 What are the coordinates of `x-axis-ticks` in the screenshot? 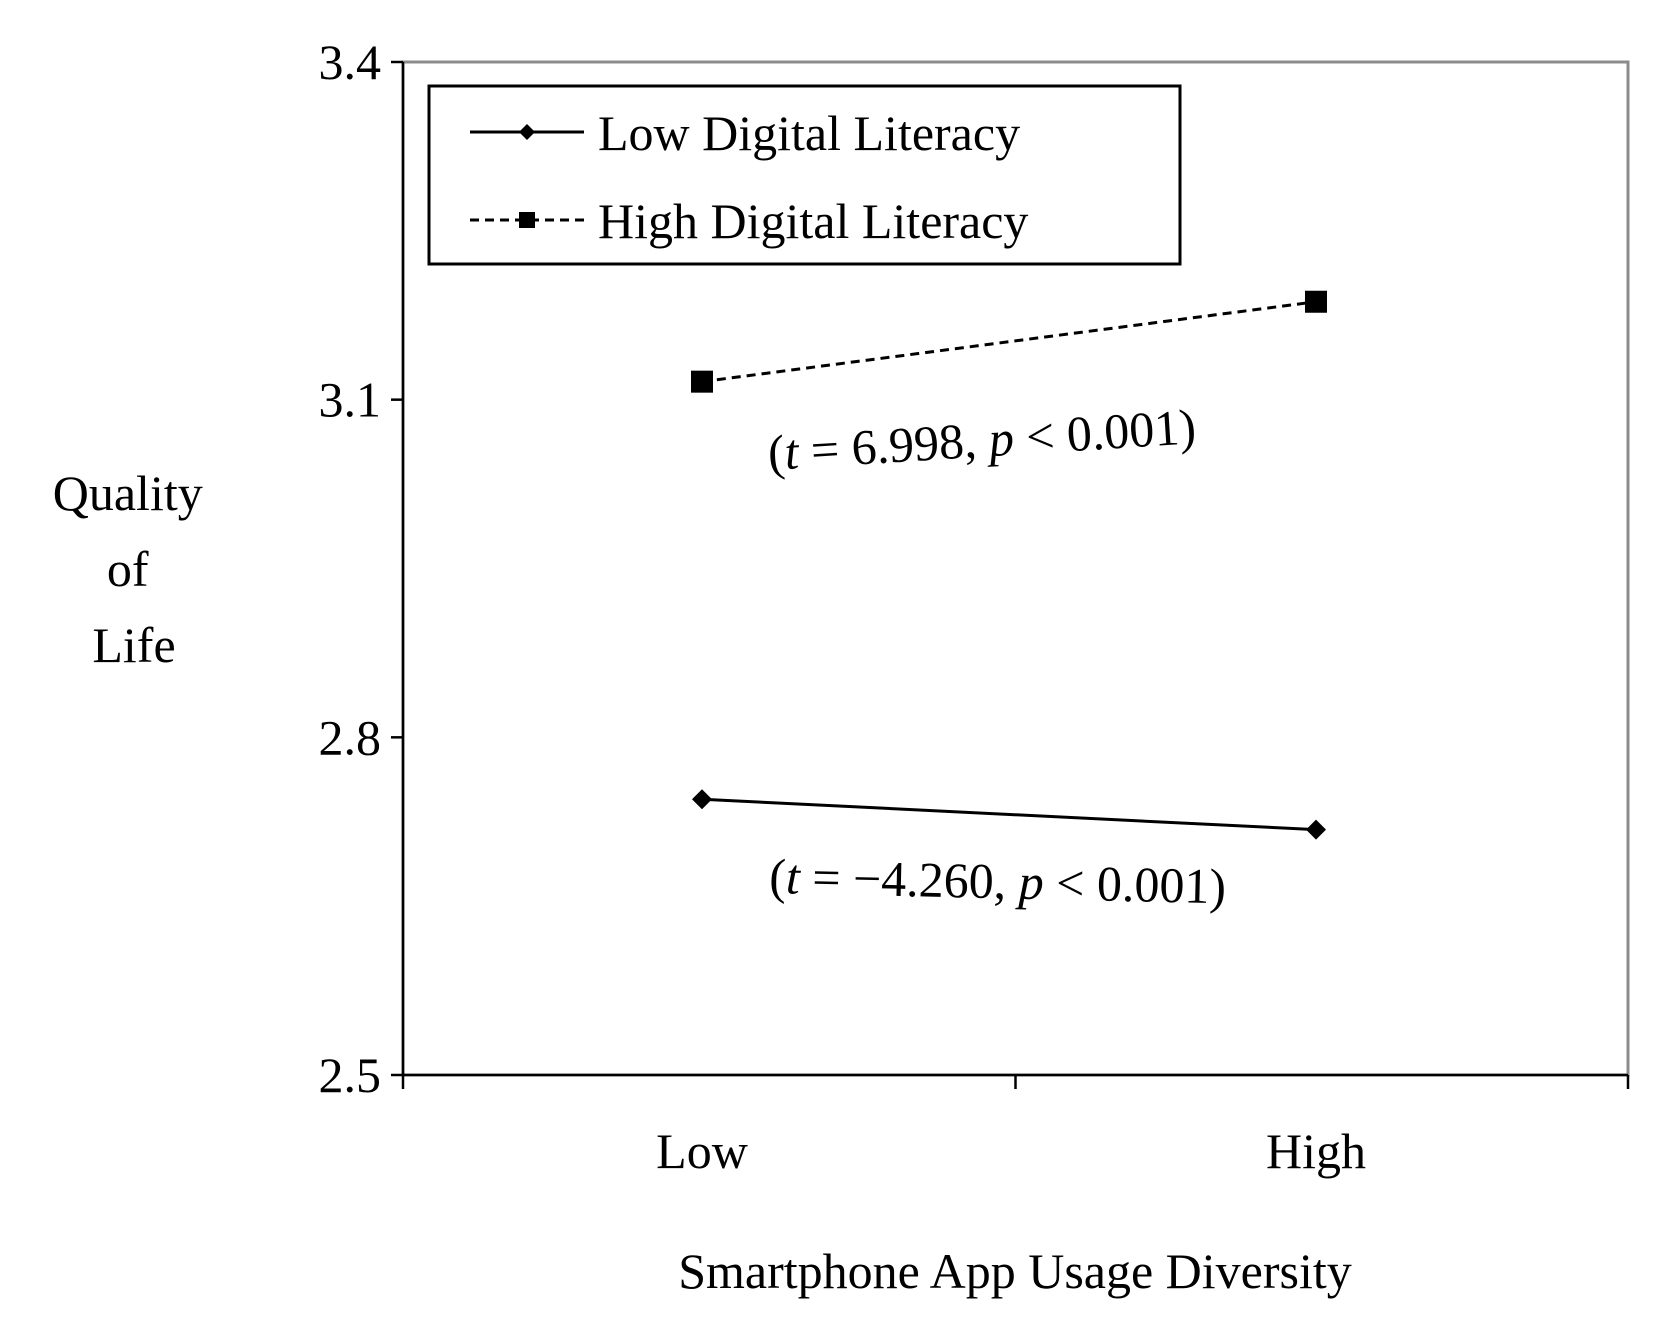 It's located at (1015, 1082).